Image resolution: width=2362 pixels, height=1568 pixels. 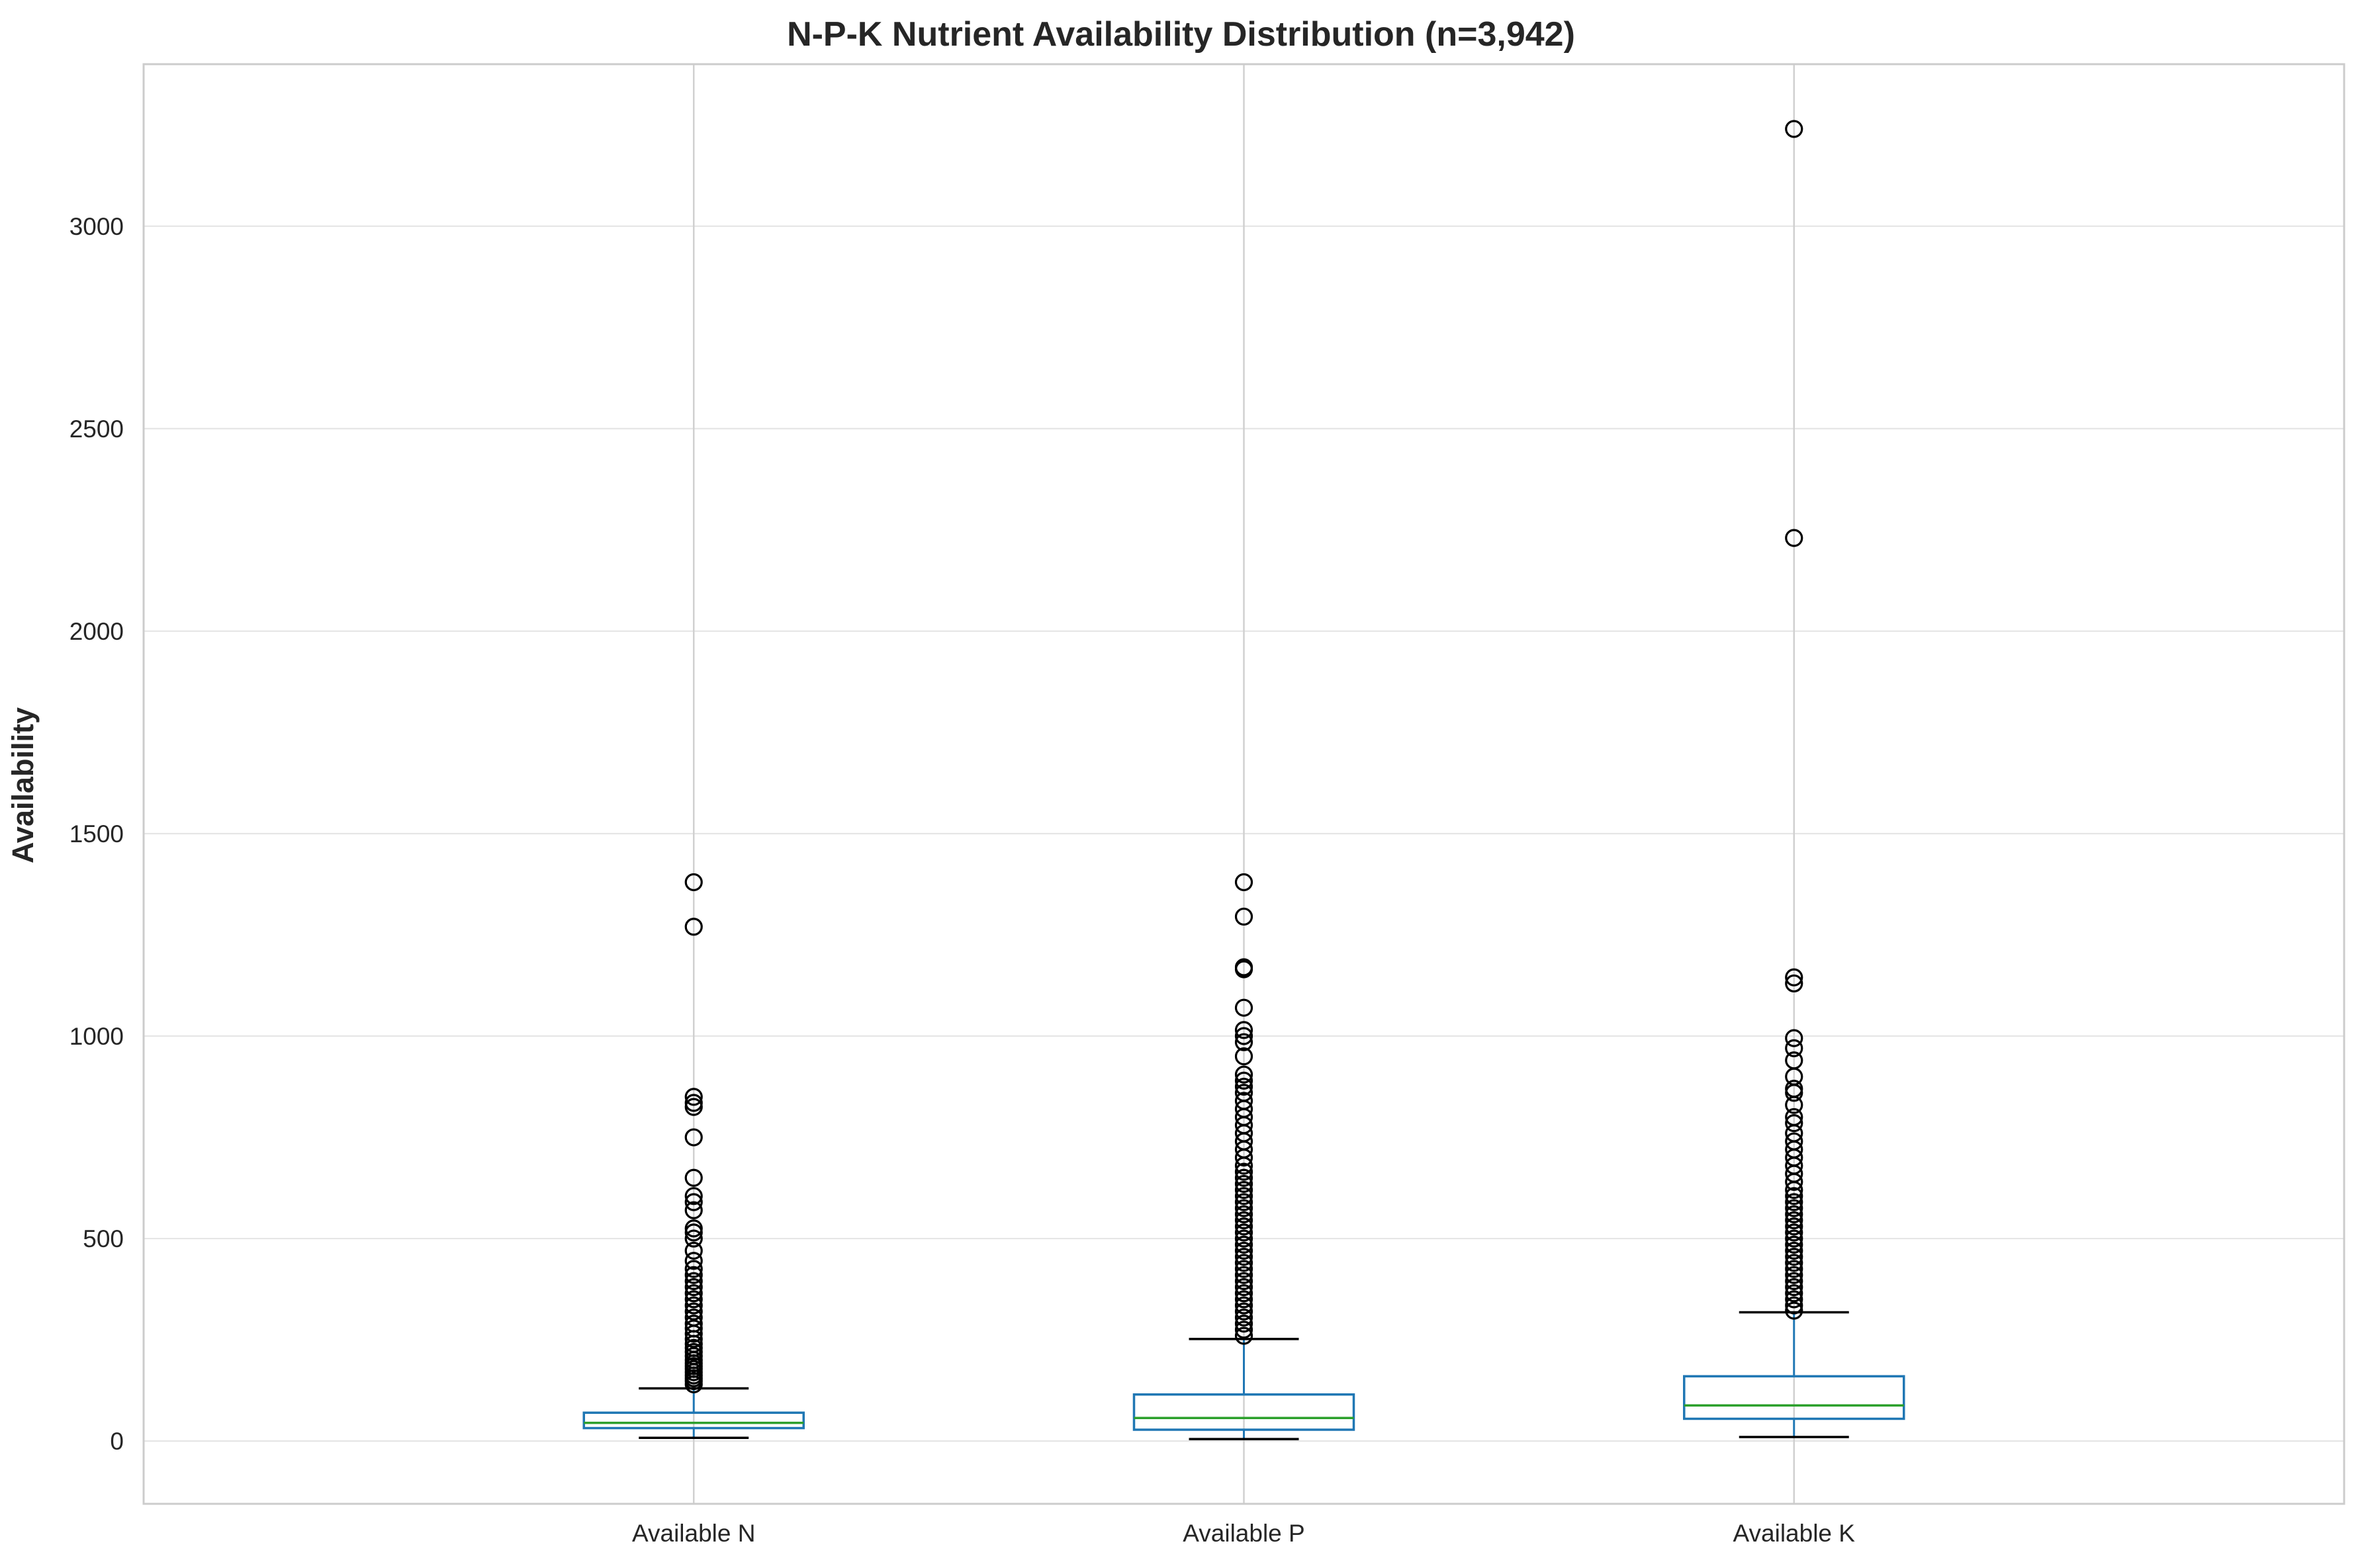 I want to click on y-axis-label: Availability, so click(x=23, y=785).